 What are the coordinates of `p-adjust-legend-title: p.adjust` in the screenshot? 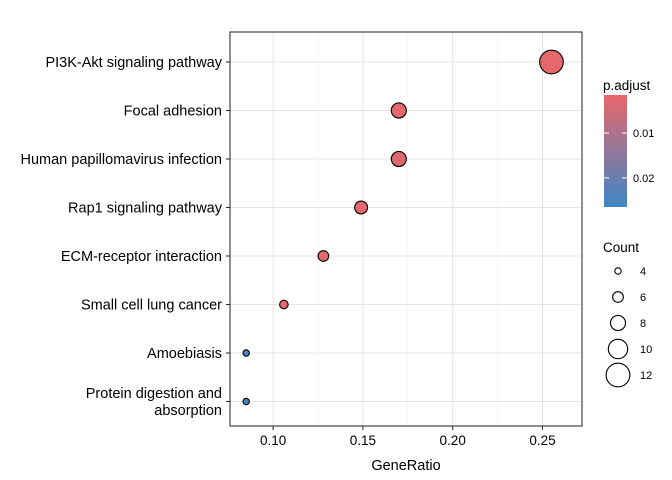 It's located at (627, 85).